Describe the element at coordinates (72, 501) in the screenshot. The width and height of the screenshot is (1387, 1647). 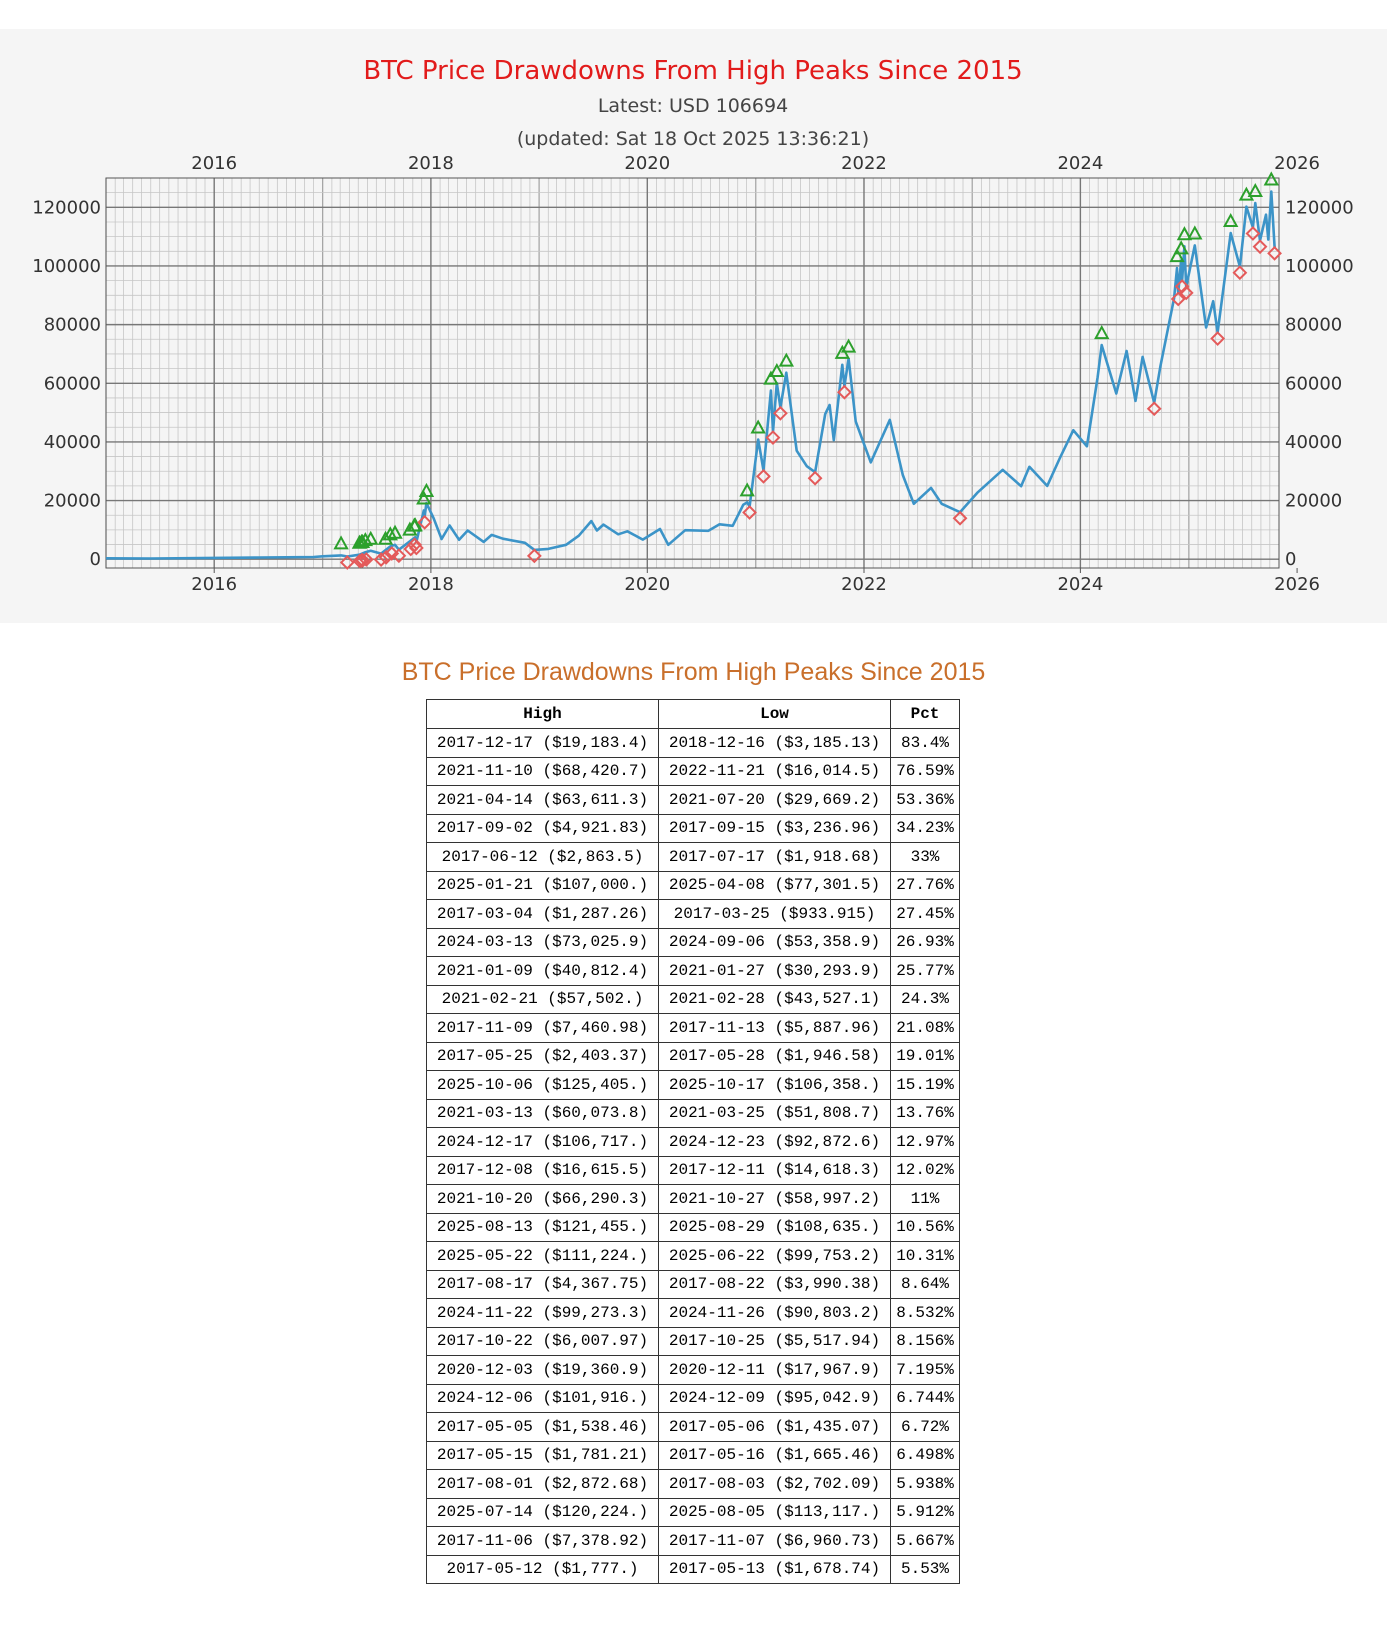
I see `y-tick-label-left: 20000` at that location.